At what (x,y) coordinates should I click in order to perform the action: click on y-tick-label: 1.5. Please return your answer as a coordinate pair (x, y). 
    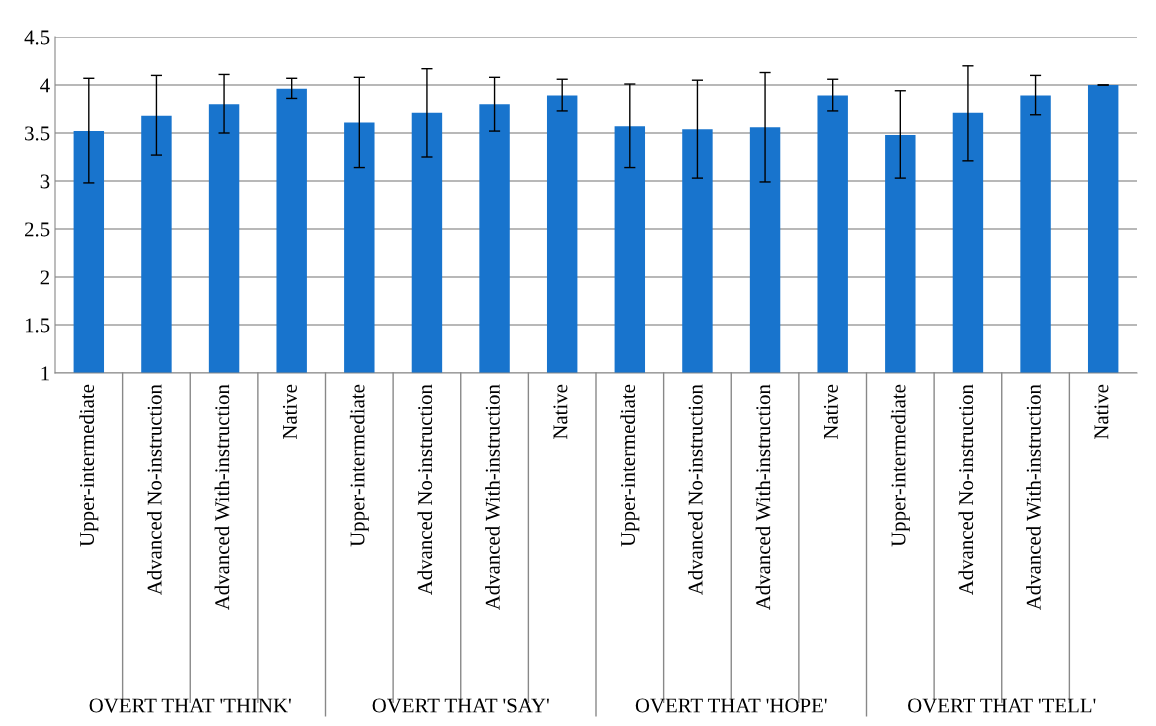
    Looking at the image, I should click on (37, 325).